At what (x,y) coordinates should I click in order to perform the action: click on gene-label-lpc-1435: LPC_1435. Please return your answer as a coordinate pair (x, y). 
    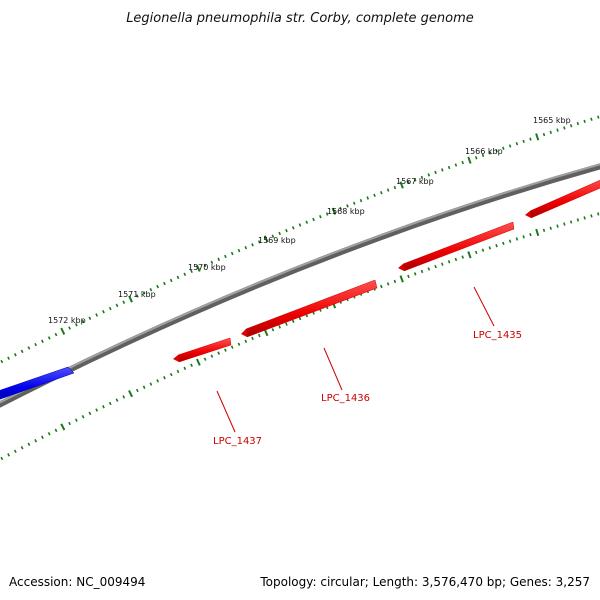
    Looking at the image, I should click on (497, 335).